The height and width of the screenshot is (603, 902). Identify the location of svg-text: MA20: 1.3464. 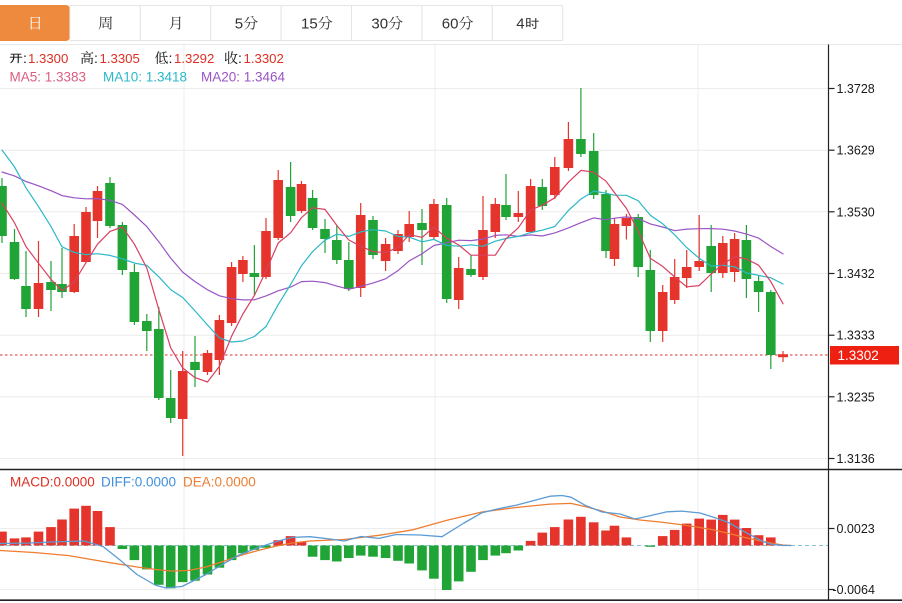
(243, 77).